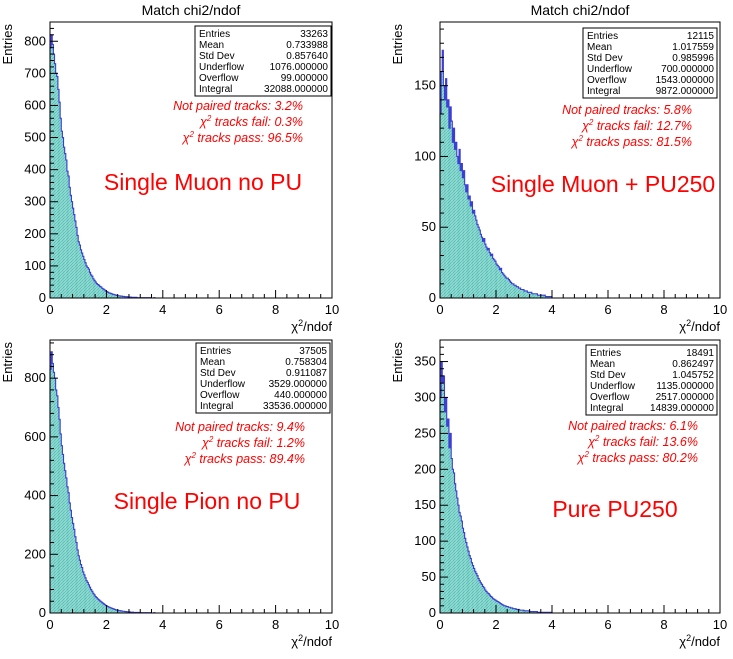 The height and width of the screenshot is (659, 733). Describe the element at coordinates (248, 138) in the screenshot. I see `annotation-part: tracks pass: 96.5%` at that location.